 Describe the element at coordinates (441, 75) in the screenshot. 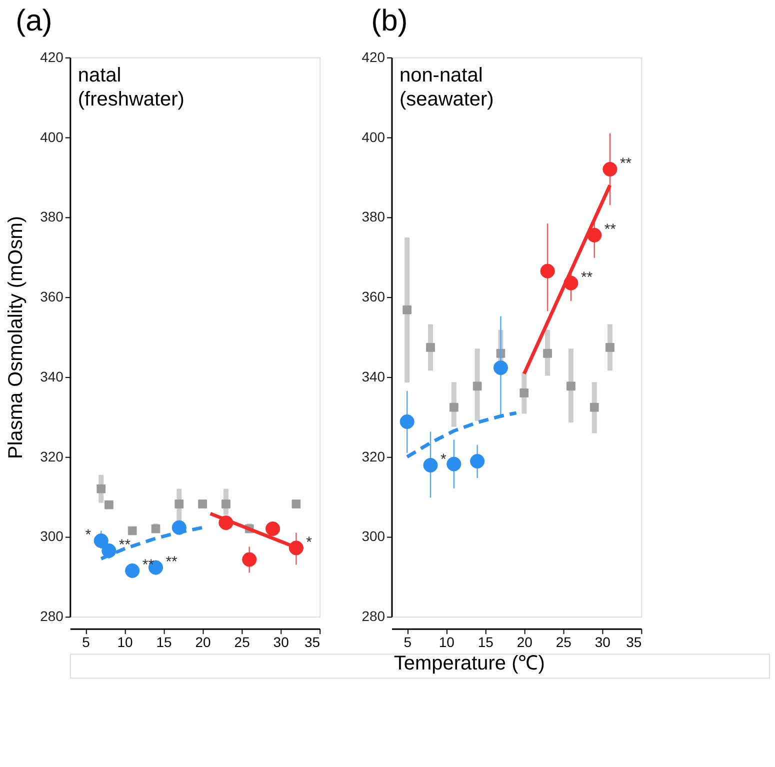

I see `annotation: non-natal` at that location.